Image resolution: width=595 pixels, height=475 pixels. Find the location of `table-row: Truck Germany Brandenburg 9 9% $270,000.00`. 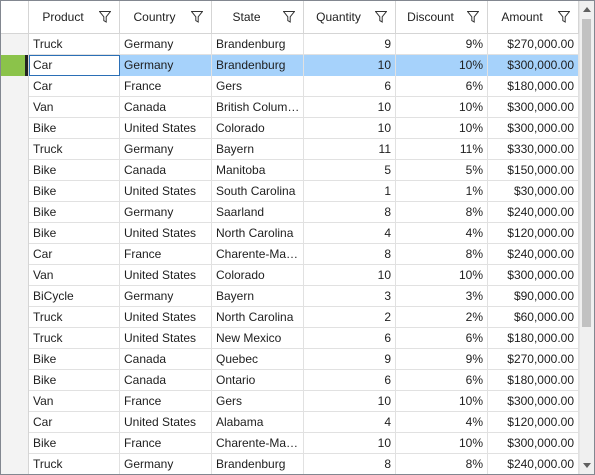

table-row: Truck Germany Brandenburg 9 9% $270,000.00 is located at coordinates (290, 44).